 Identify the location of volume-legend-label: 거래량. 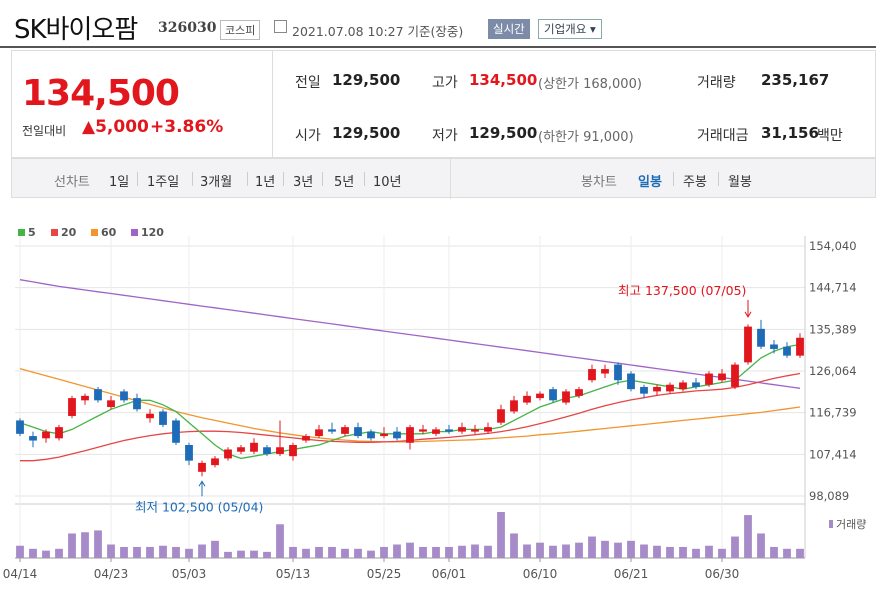
(851, 524).